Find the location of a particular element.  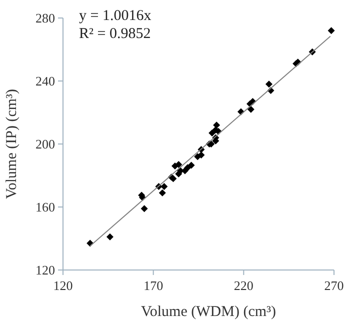

y-tick-label: 160 is located at coordinates (45, 207).